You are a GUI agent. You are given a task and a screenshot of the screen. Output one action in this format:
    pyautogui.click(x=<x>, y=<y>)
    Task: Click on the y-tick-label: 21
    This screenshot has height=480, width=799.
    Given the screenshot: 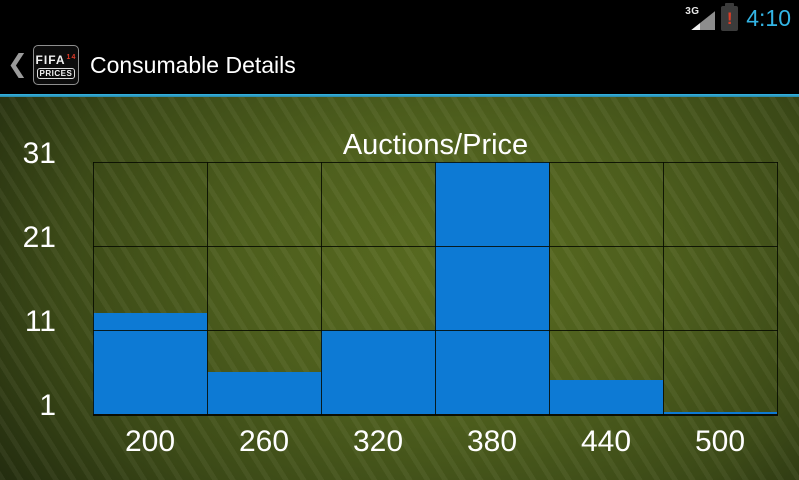 What is the action you would take?
    pyautogui.click(x=39, y=237)
    